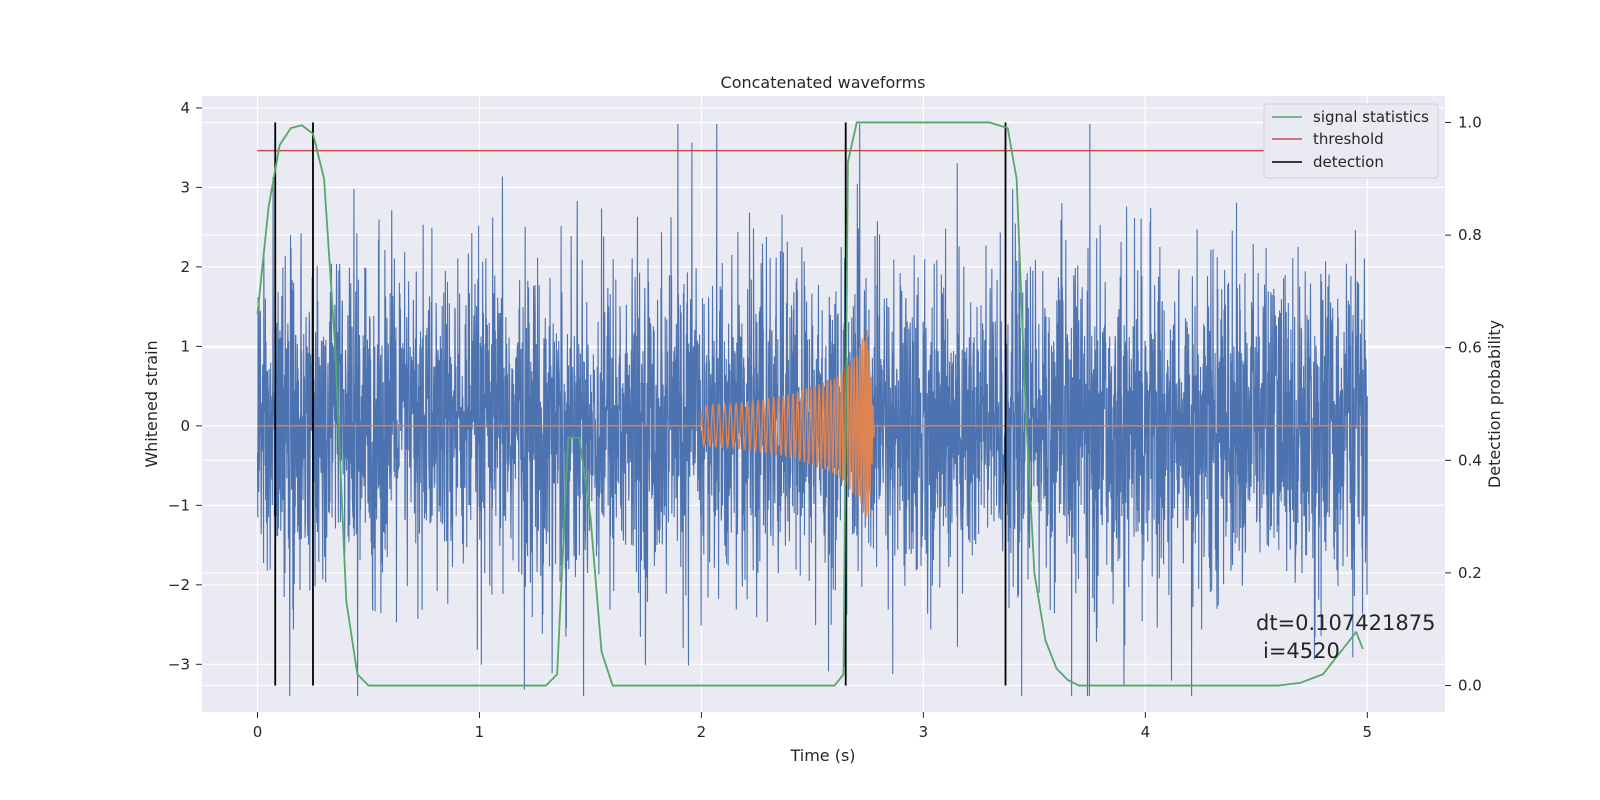  Describe the element at coordinates (822, 755) in the screenshot. I see `x-axis-label: Time (s)` at that location.